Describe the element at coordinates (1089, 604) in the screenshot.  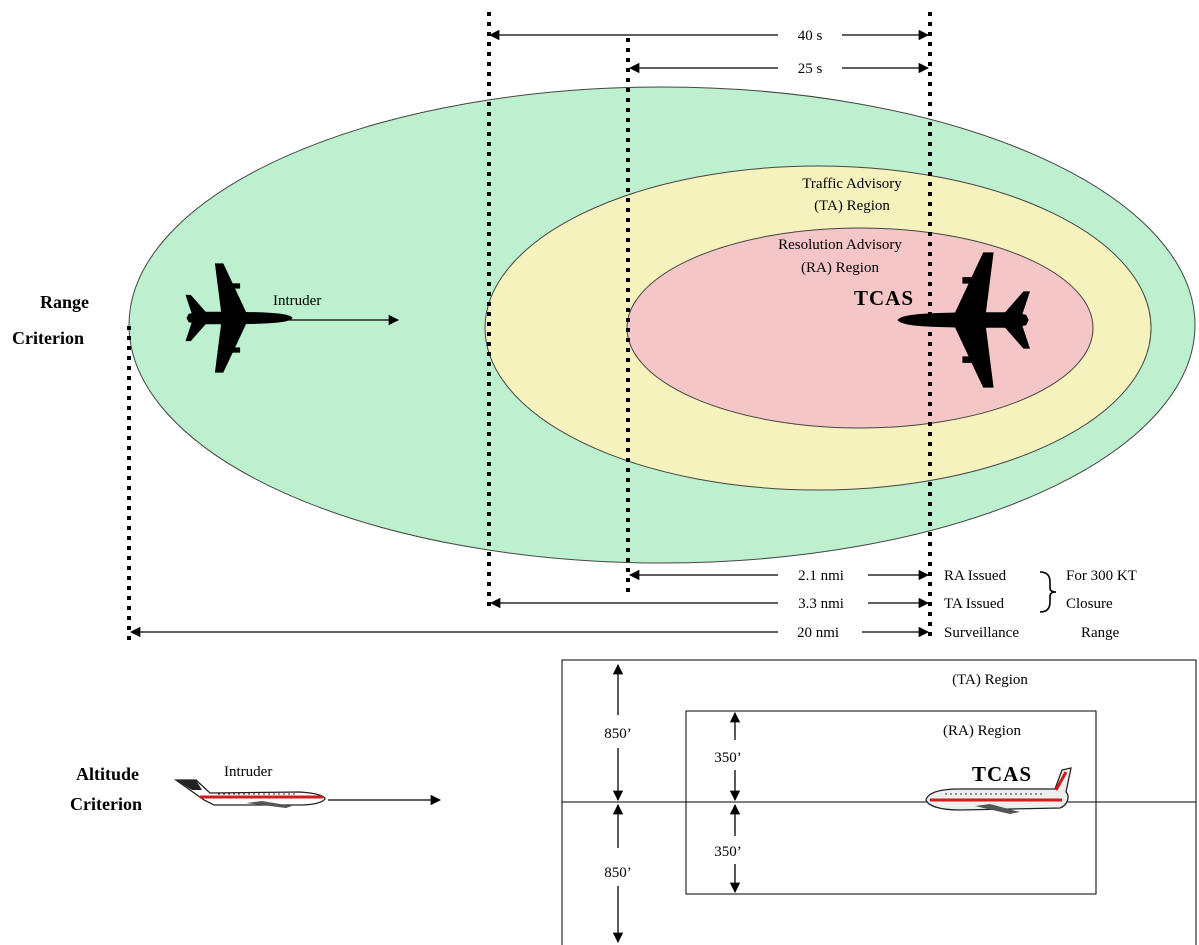
I see `closure-label: Closure` at that location.